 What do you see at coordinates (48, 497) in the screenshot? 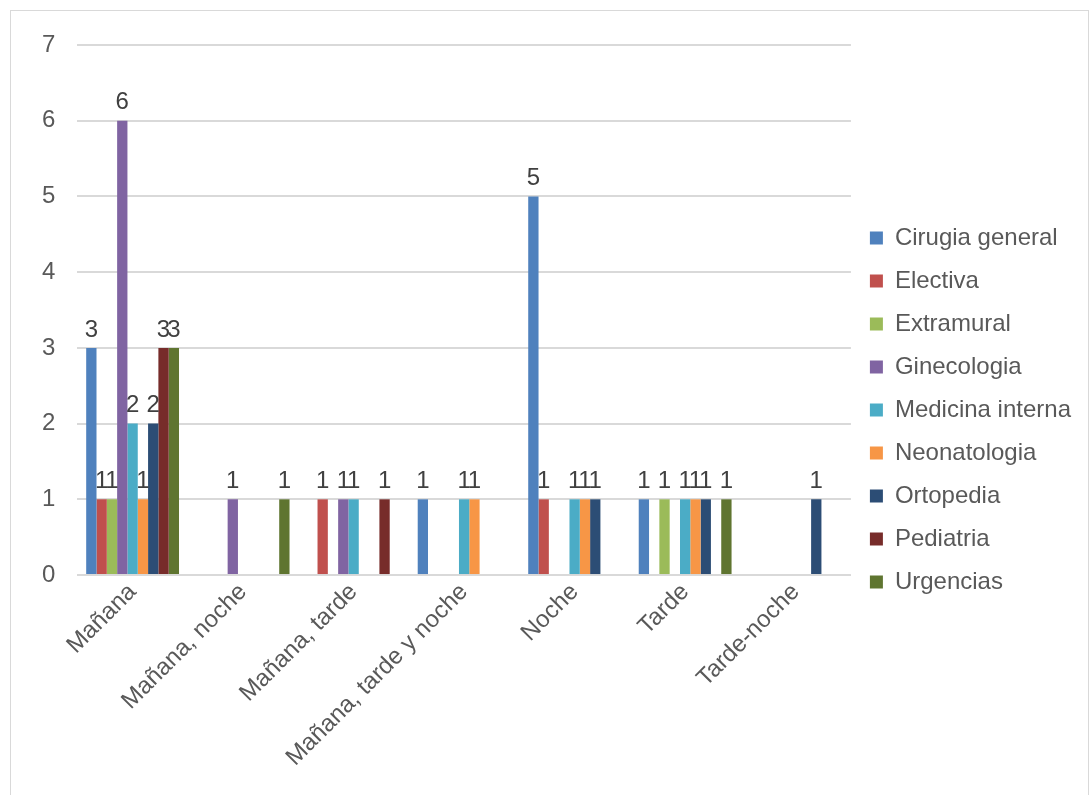
I see `y-tick-label: 1` at bounding box center [48, 497].